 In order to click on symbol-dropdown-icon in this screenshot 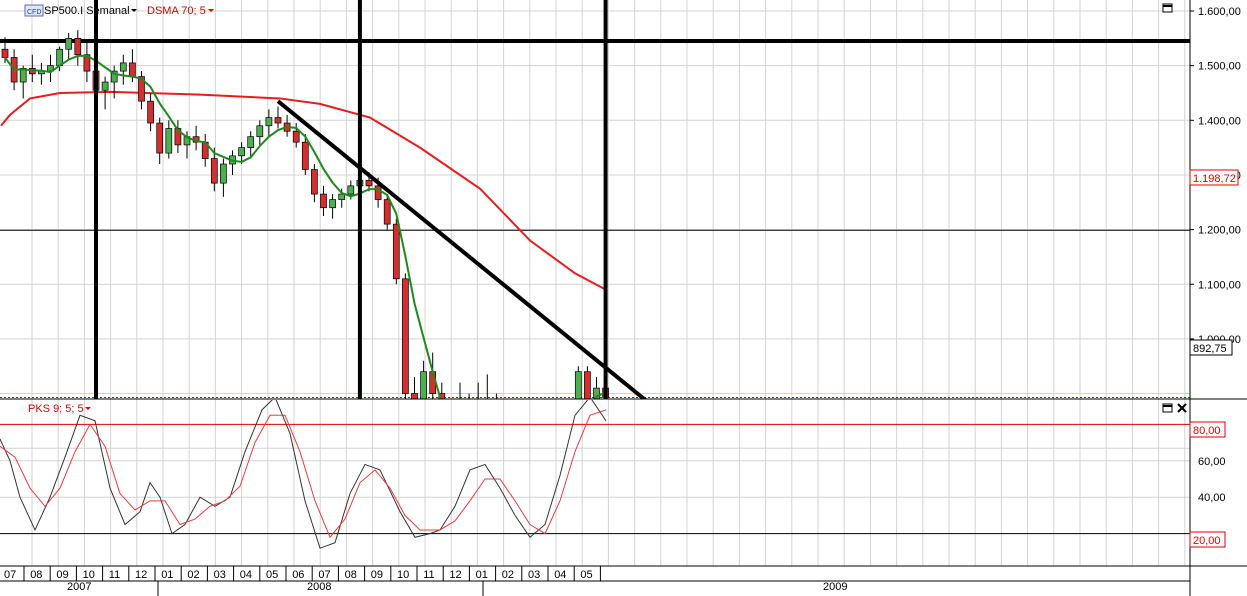, I will do `click(134, 10)`.